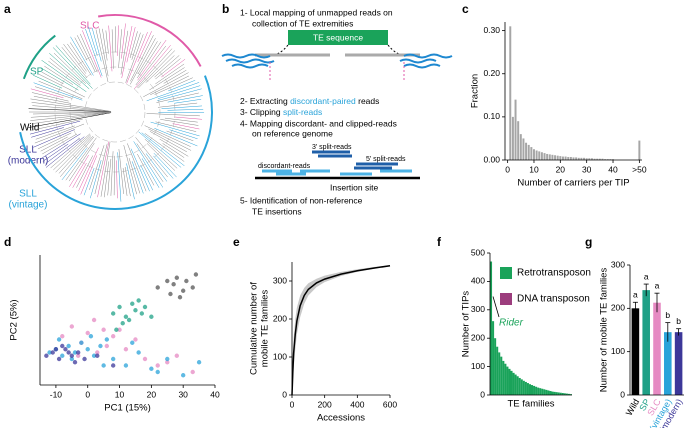 This screenshot has height=428, width=686. Describe the element at coordinates (587, 169) in the screenshot. I see `x-tick-label: 30` at that location.